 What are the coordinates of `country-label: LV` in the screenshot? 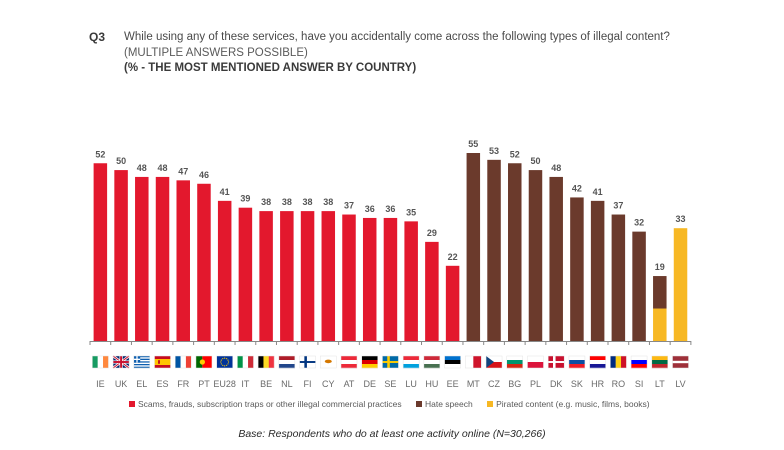 It's located at (680, 384).